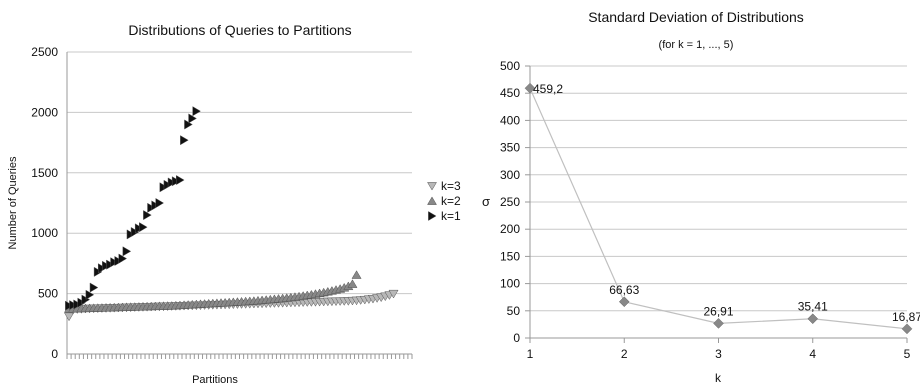 The image size is (920, 388). What do you see at coordinates (514, 311) in the screenshot?
I see `right-y-tick-label: 50` at bounding box center [514, 311].